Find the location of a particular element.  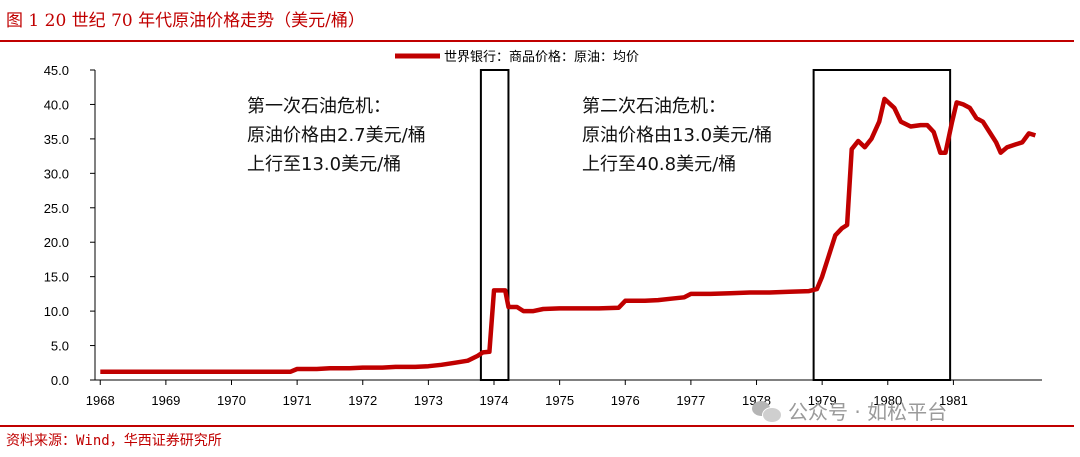

y-tick-label: 40.0 is located at coordinates (56, 104).